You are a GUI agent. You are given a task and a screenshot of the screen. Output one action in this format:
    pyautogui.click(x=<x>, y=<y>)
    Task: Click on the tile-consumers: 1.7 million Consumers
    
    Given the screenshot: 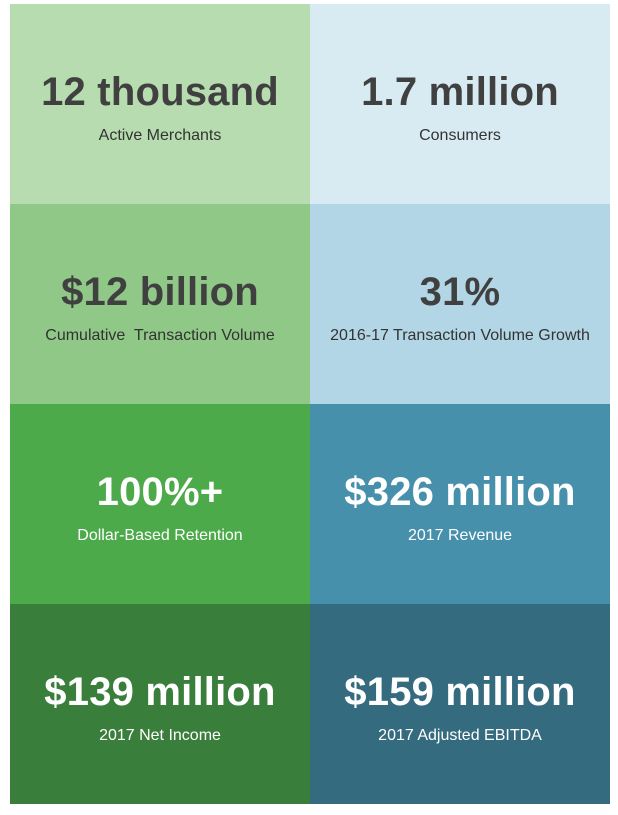 What is the action you would take?
    pyautogui.click(x=460, y=104)
    